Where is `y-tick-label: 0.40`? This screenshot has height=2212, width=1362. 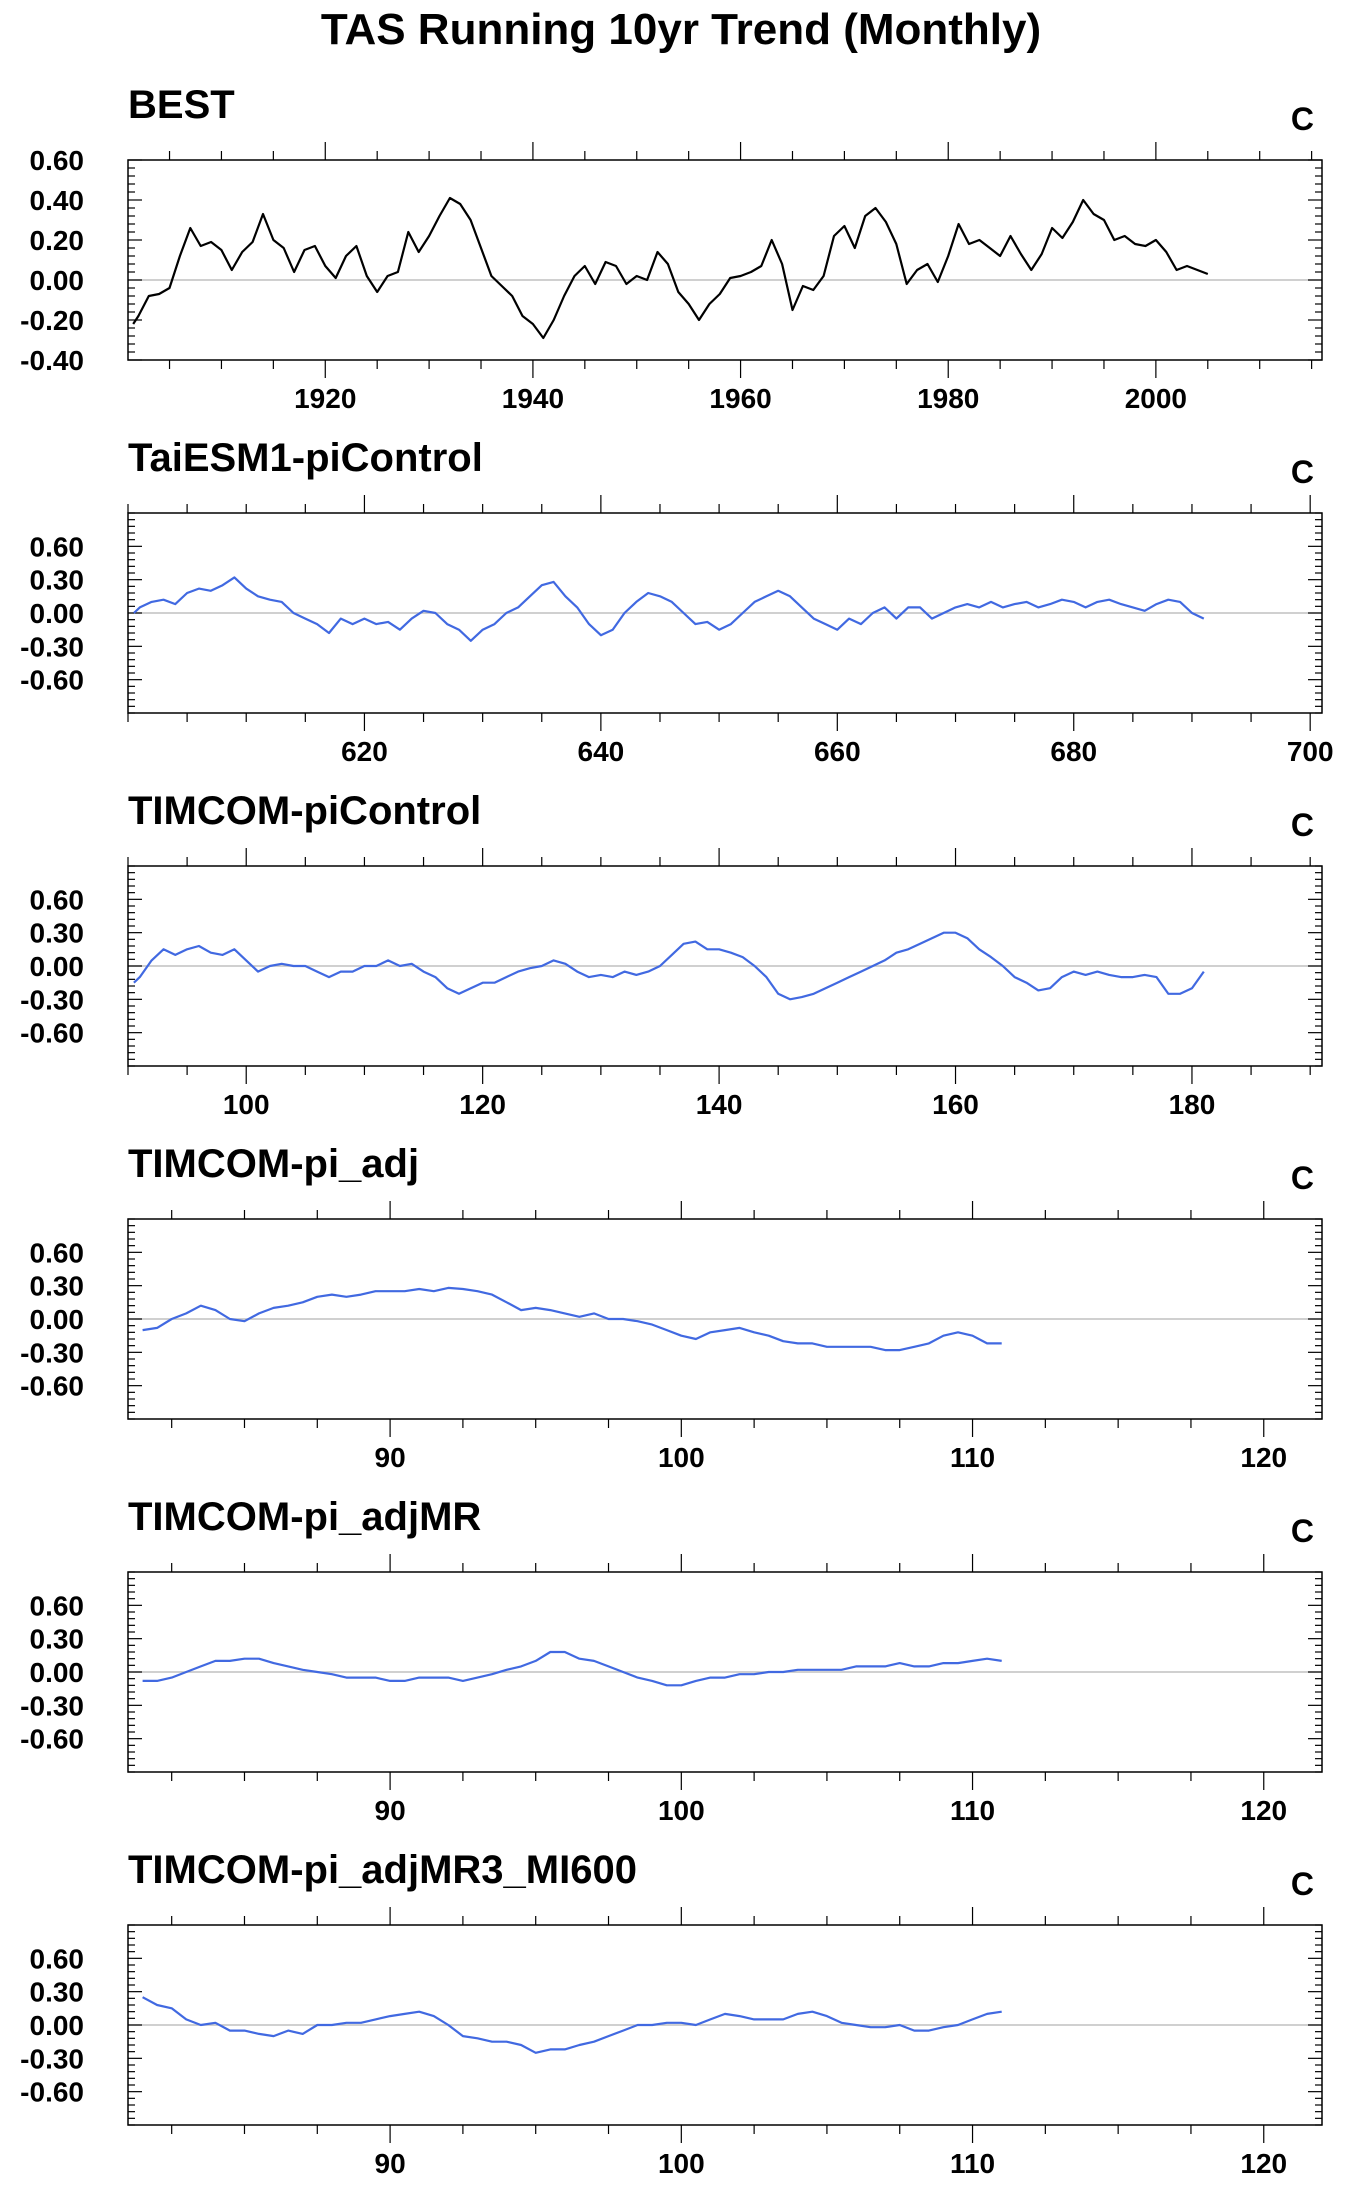
y-tick-label: 0.40 is located at coordinates (57, 200).